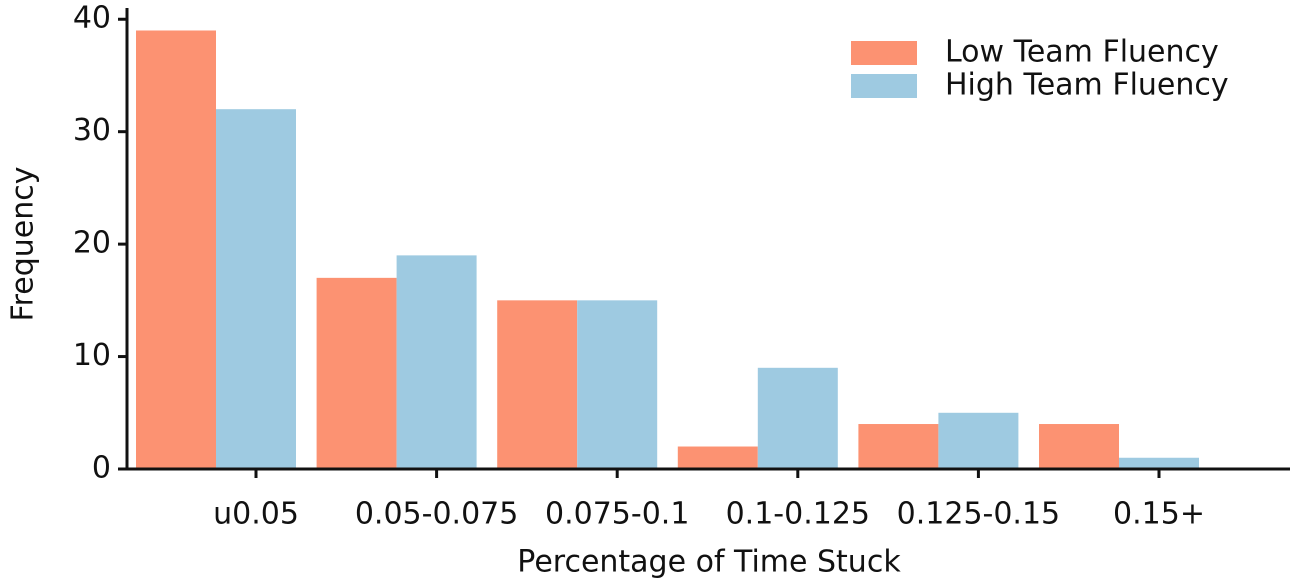 The height and width of the screenshot is (588, 1295). What do you see at coordinates (92, 355) in the screenshot?
I see `y-tick-label: 10` at bounding box center [92, 355].